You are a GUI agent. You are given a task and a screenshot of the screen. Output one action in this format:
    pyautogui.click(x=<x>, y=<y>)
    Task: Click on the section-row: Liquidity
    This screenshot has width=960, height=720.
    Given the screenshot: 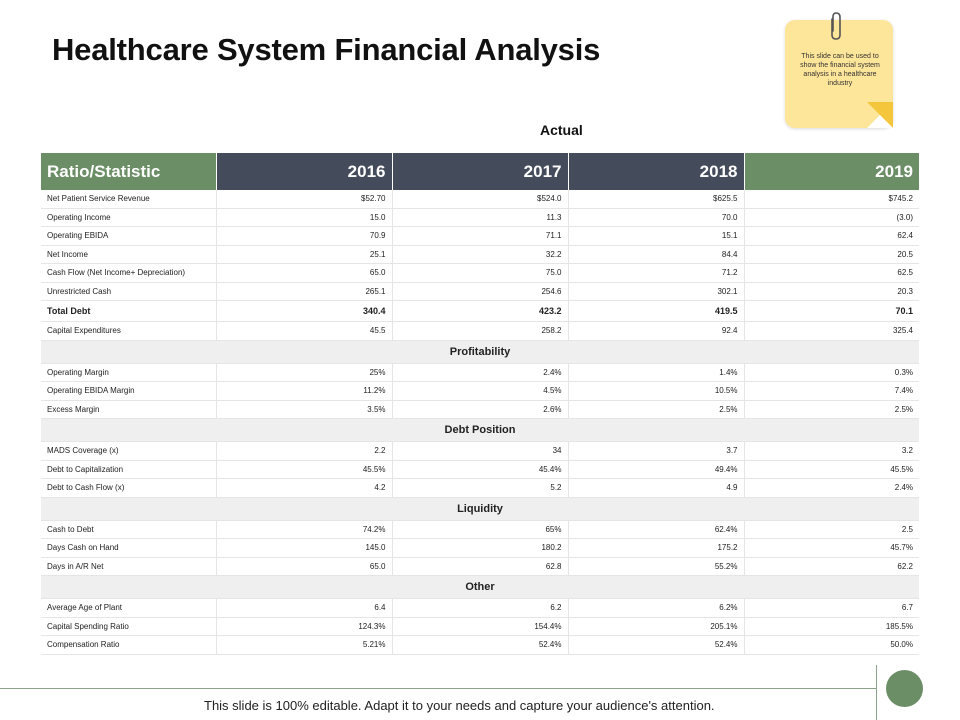 What is the action you would take?
    pyautogui.click(x=480, y=509)
    